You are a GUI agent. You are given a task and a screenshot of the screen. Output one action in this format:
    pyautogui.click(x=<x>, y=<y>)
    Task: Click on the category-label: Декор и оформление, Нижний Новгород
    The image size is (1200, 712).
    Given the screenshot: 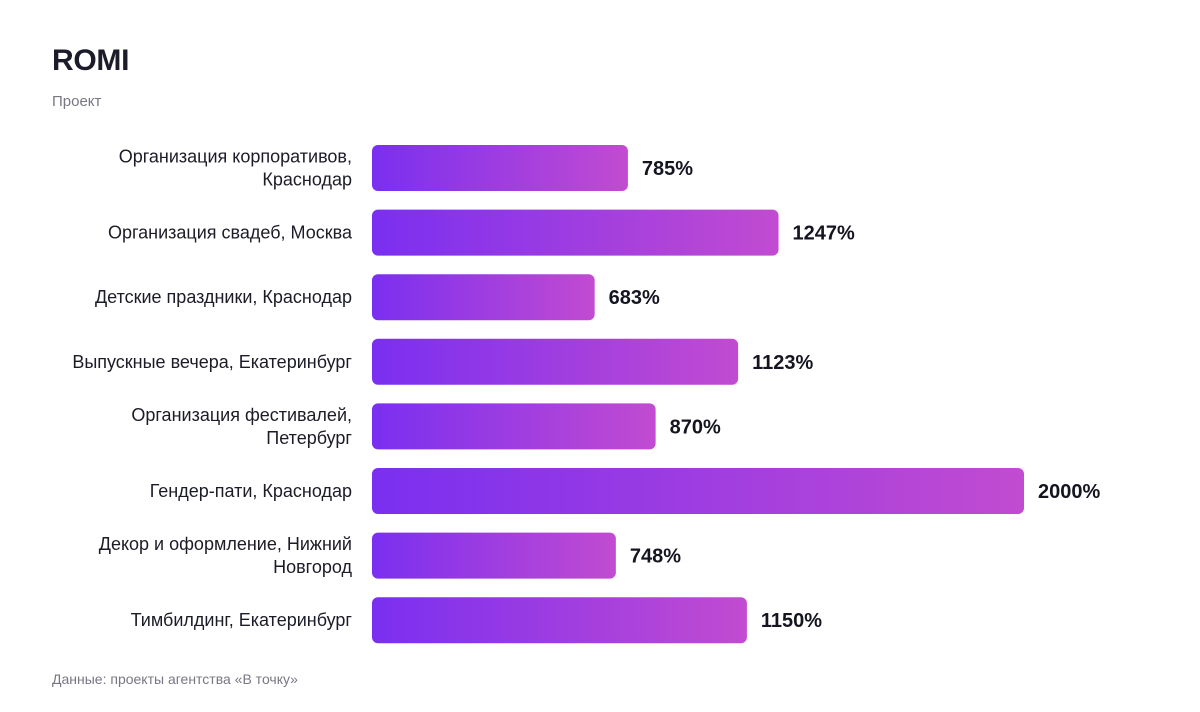 What is the action you would take?
    pyautogui.click(x=226, y=555)
    